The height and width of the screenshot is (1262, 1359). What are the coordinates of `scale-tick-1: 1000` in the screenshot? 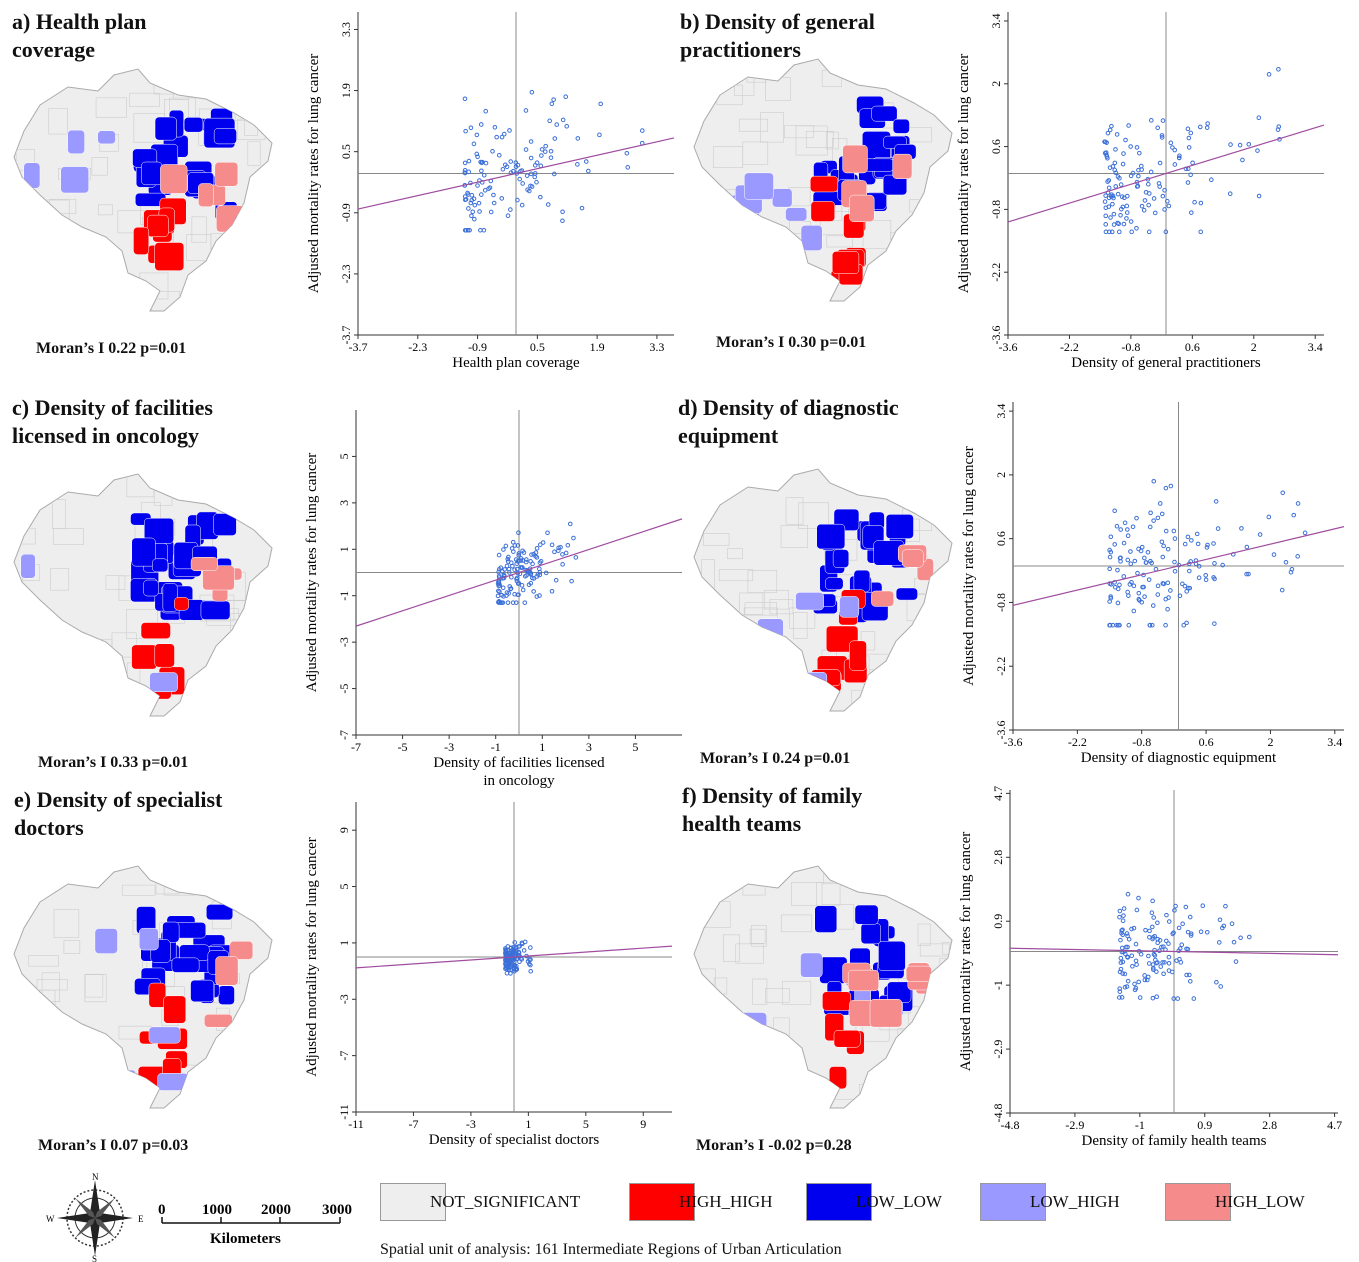 It's located at (217, 1210).